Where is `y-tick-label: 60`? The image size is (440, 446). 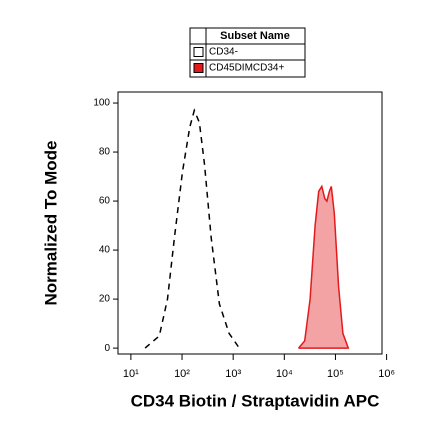 y-tick-label: 60 is located at coordinates (105, 201).